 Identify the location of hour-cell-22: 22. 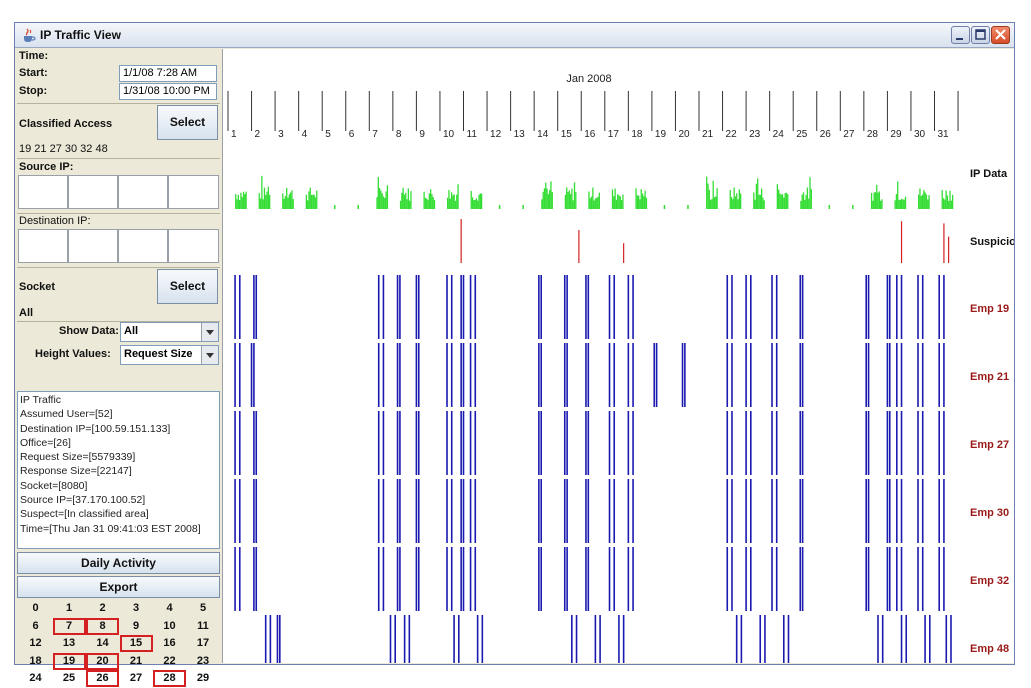
(169, 660).